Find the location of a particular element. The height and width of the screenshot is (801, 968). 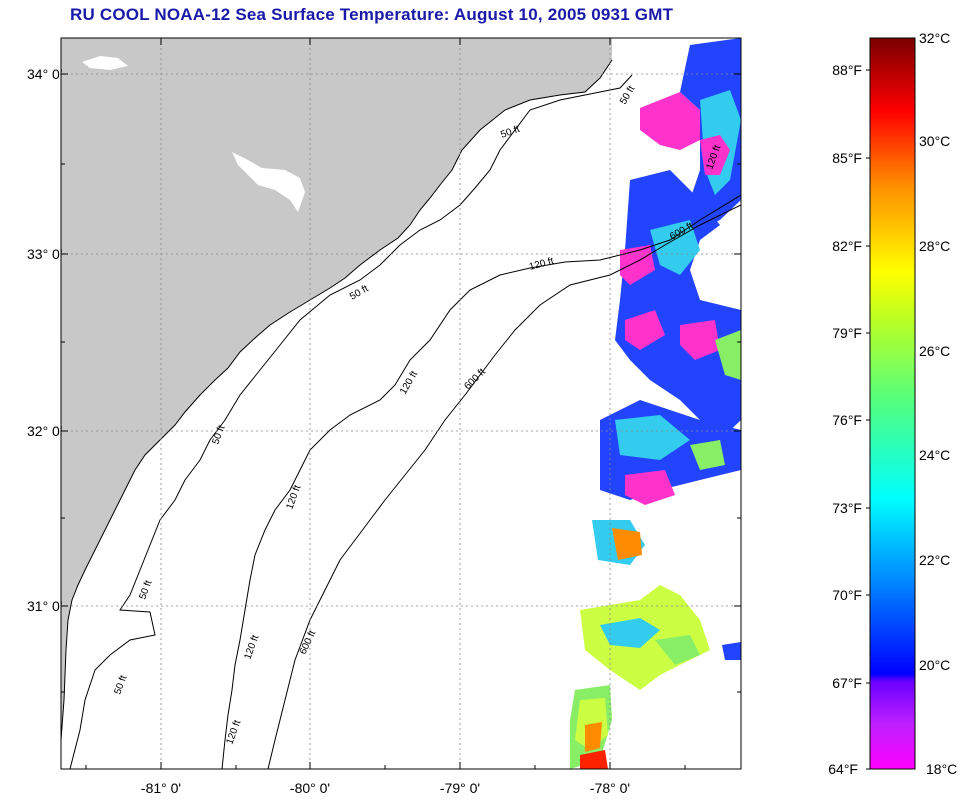

colorbar-c-label: 18°C is located at coordinates (941, 769).